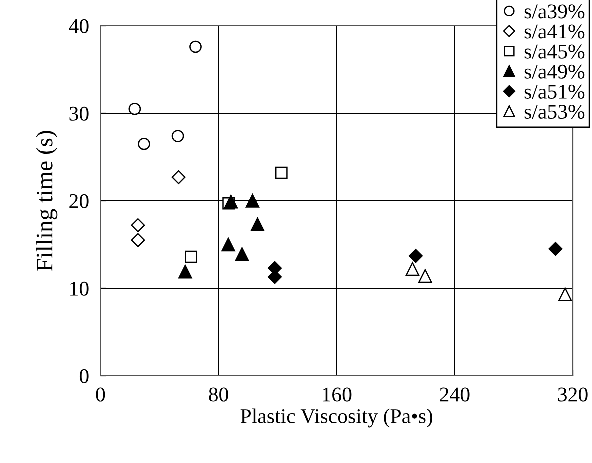 This screenshot has width=592, height=463. Describe the element at coordinates (79, 289) in the screenshot. I see `y-tick-label: 10` at that location.